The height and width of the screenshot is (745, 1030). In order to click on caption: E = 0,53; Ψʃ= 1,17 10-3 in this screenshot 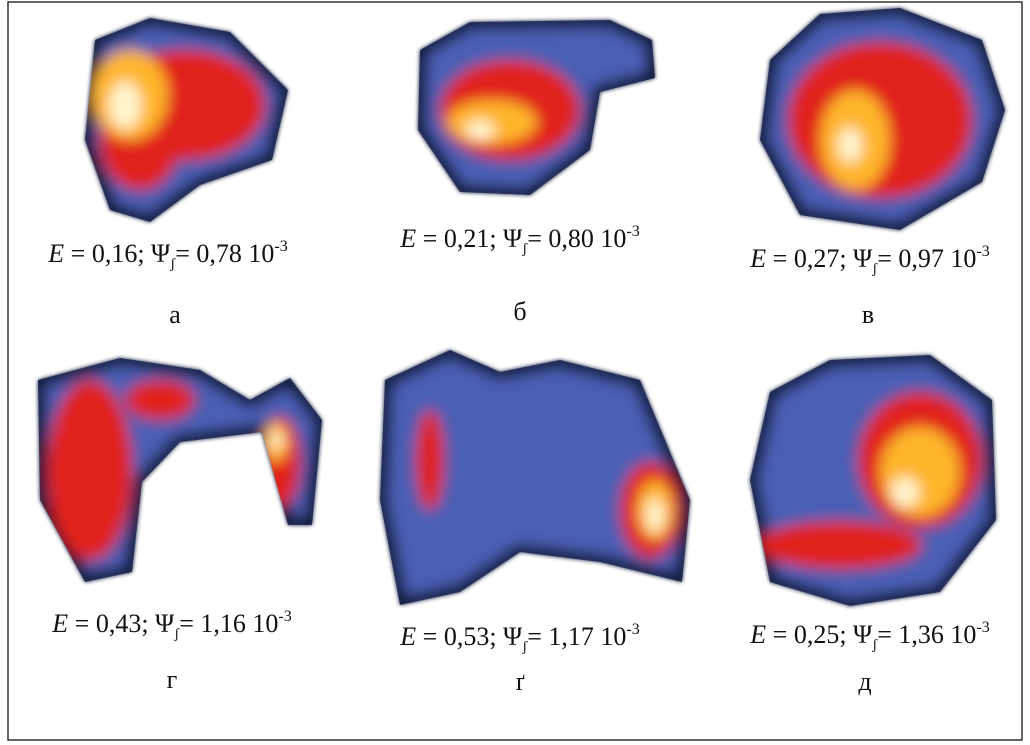, I will do `click(519, 638)`.